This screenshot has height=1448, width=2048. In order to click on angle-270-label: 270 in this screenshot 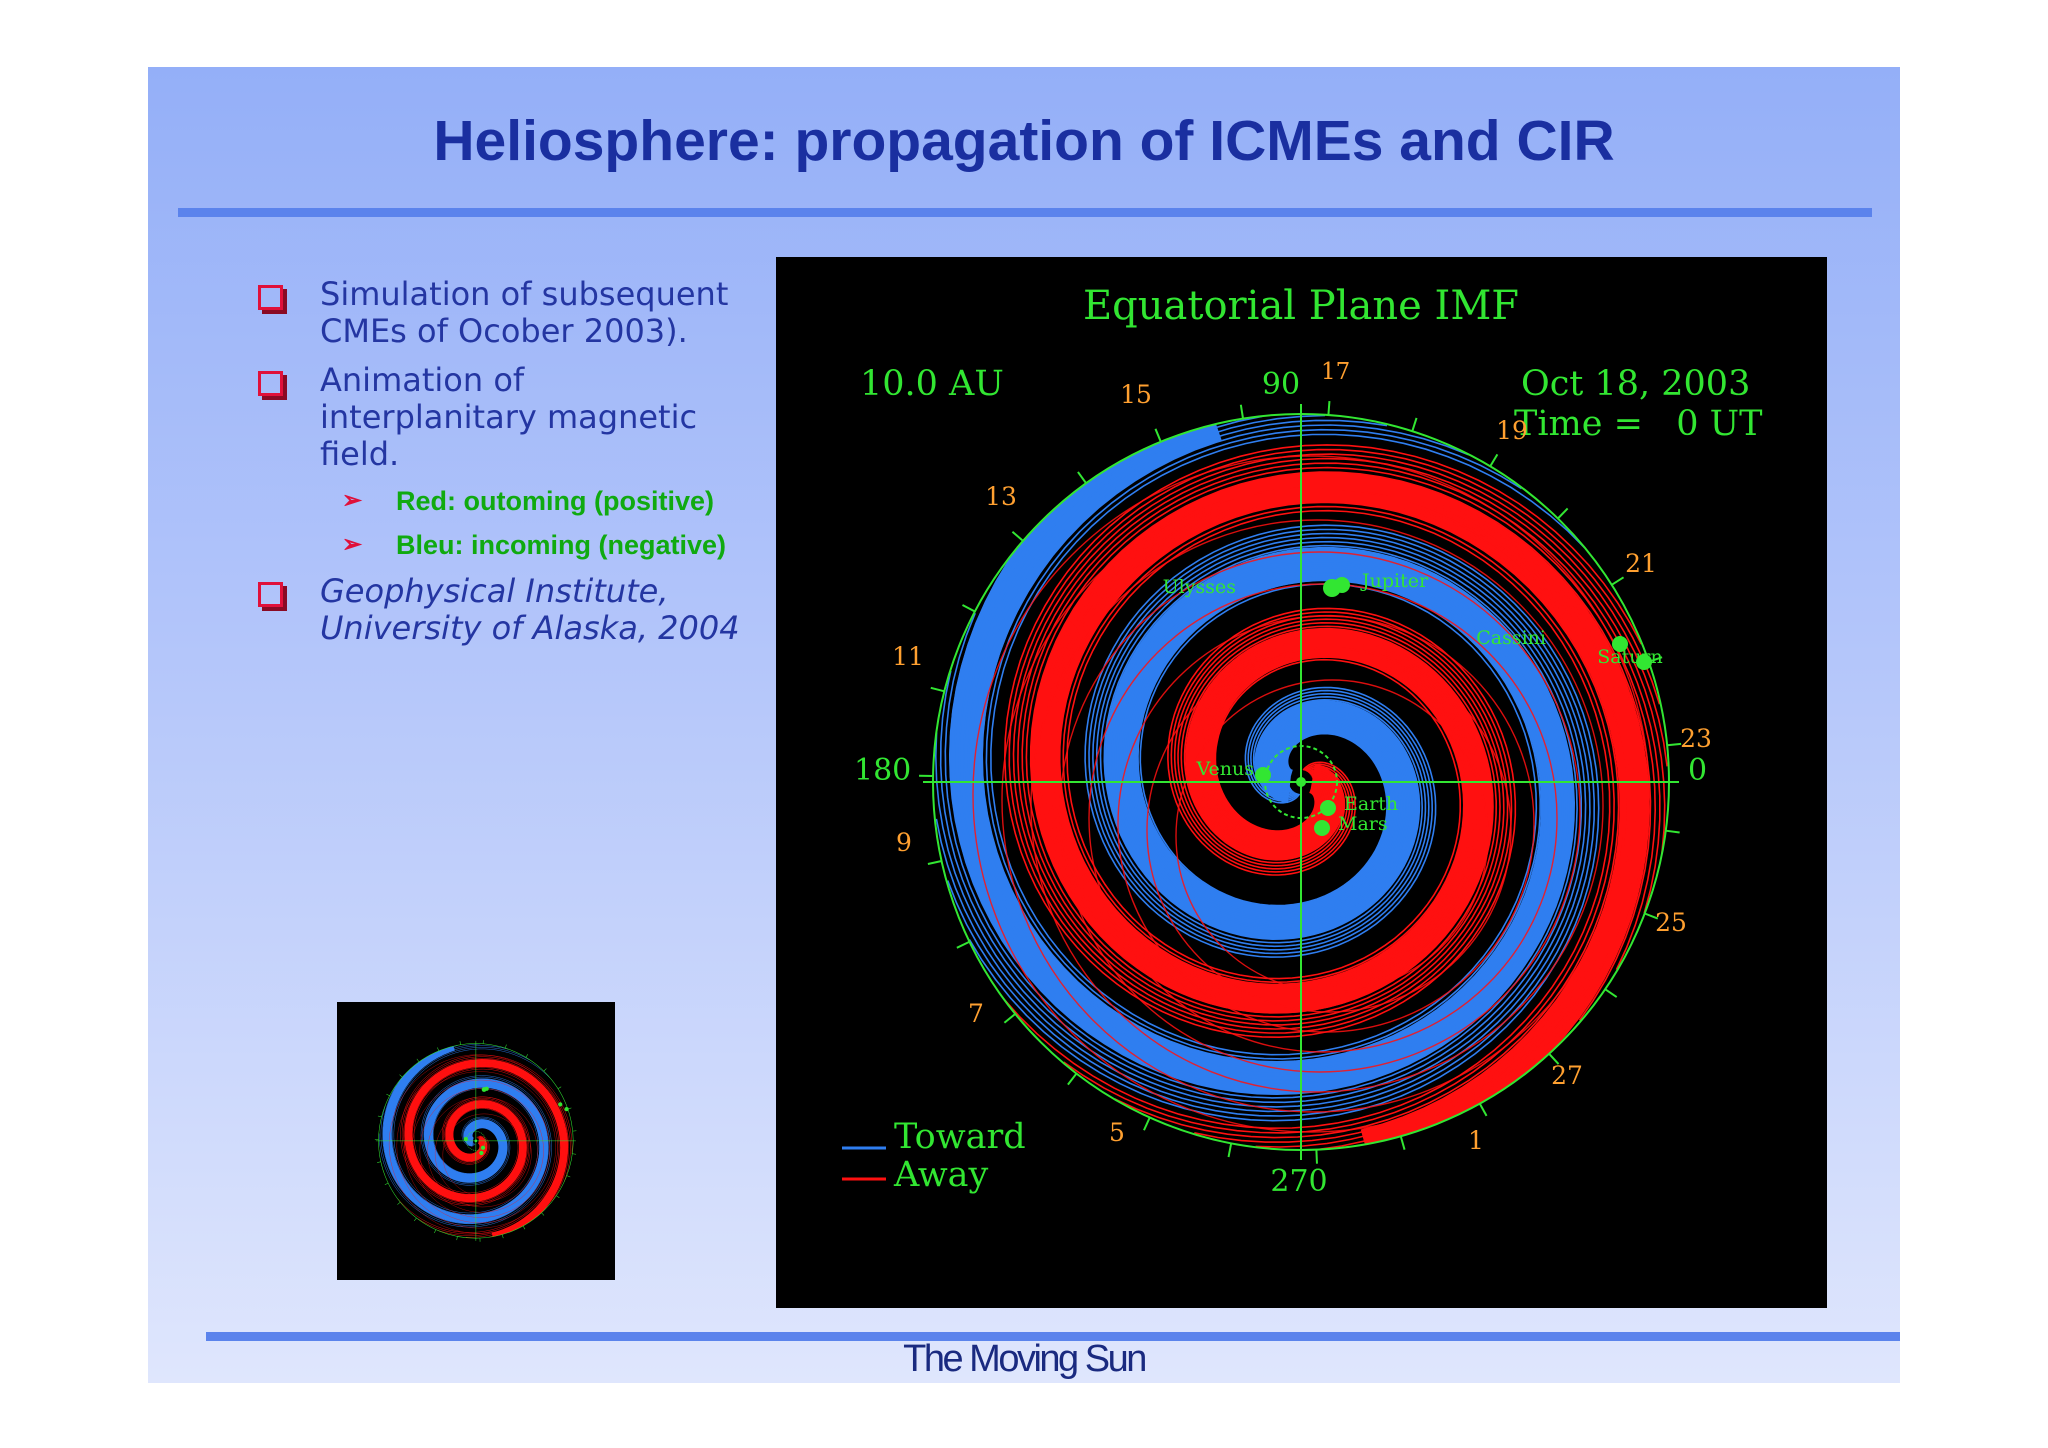, I will do `click(1298, 1181)`.